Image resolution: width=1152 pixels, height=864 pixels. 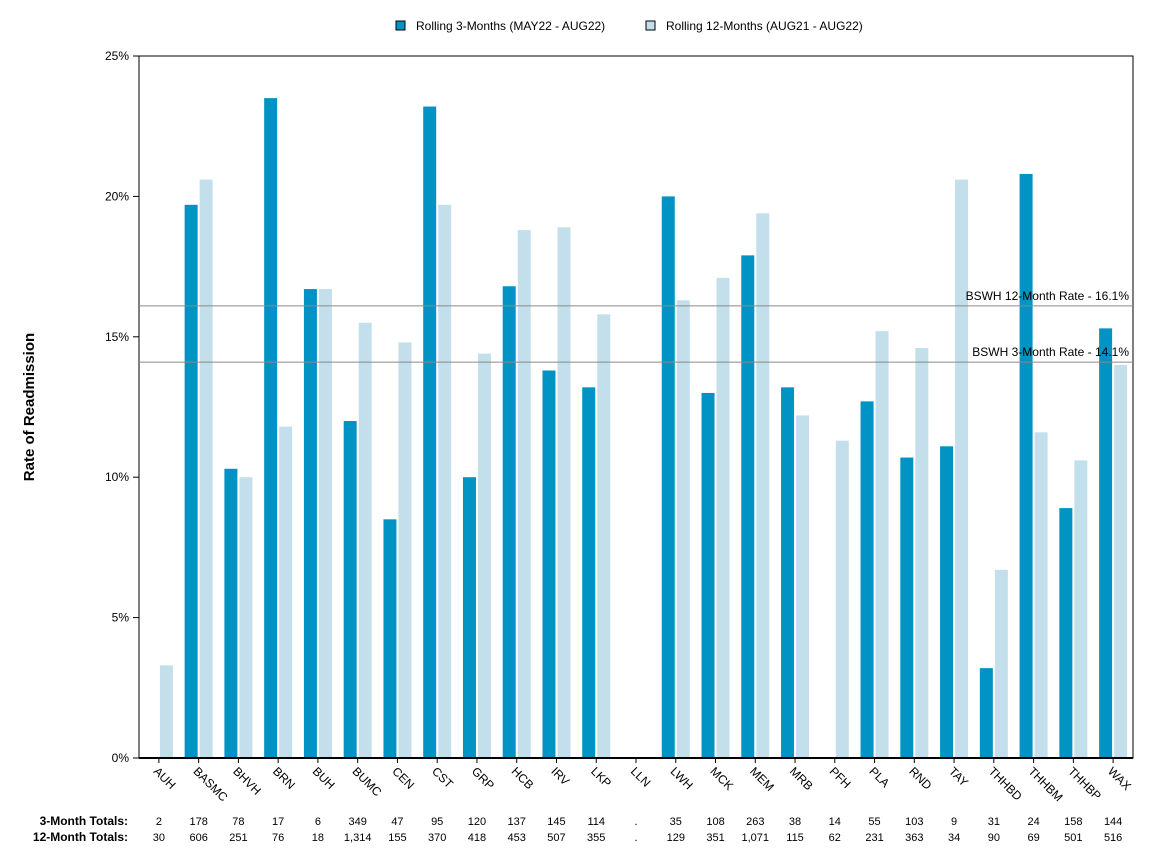 I want to click on totals-value-12month: 251, so click(x=238, y=838).